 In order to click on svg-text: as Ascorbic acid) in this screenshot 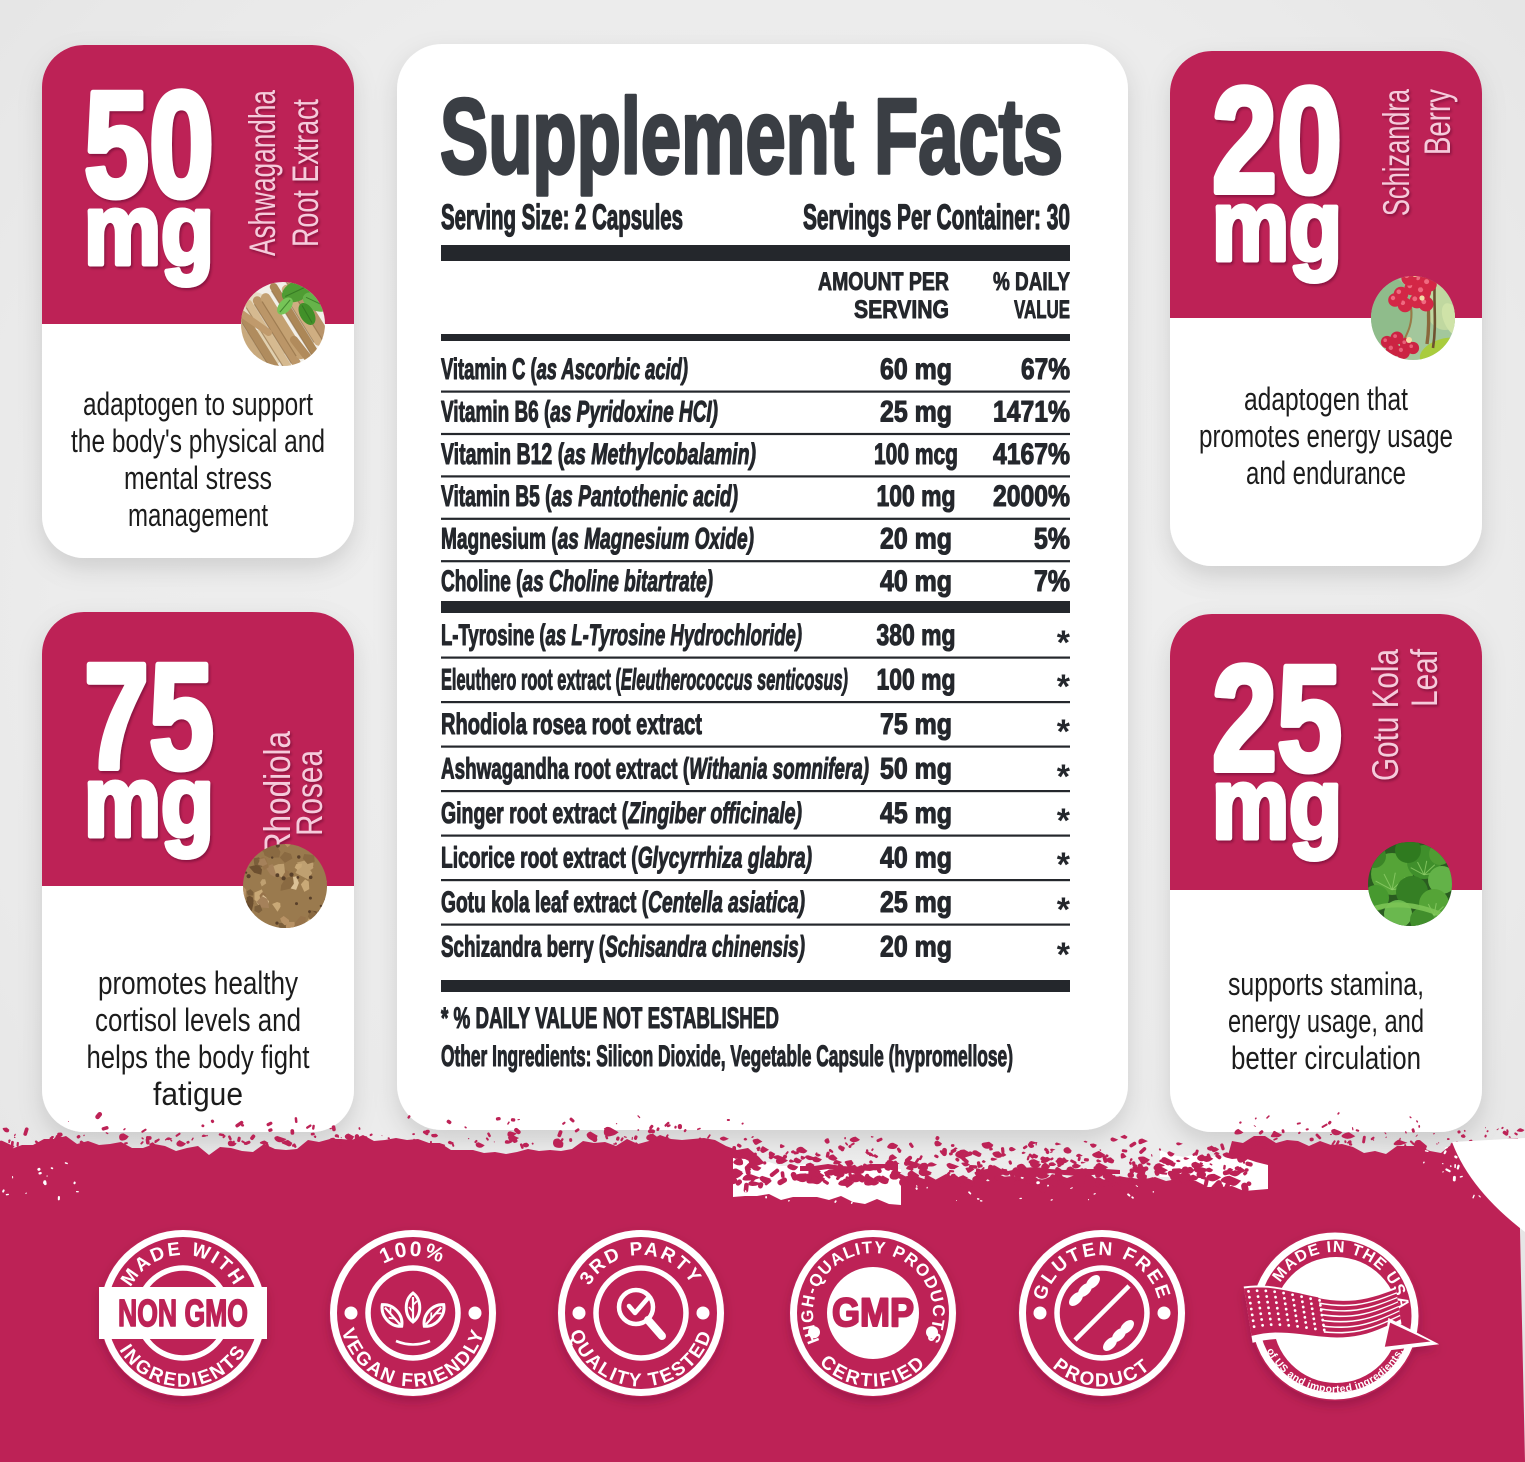, I will do `click(612, 369)`.